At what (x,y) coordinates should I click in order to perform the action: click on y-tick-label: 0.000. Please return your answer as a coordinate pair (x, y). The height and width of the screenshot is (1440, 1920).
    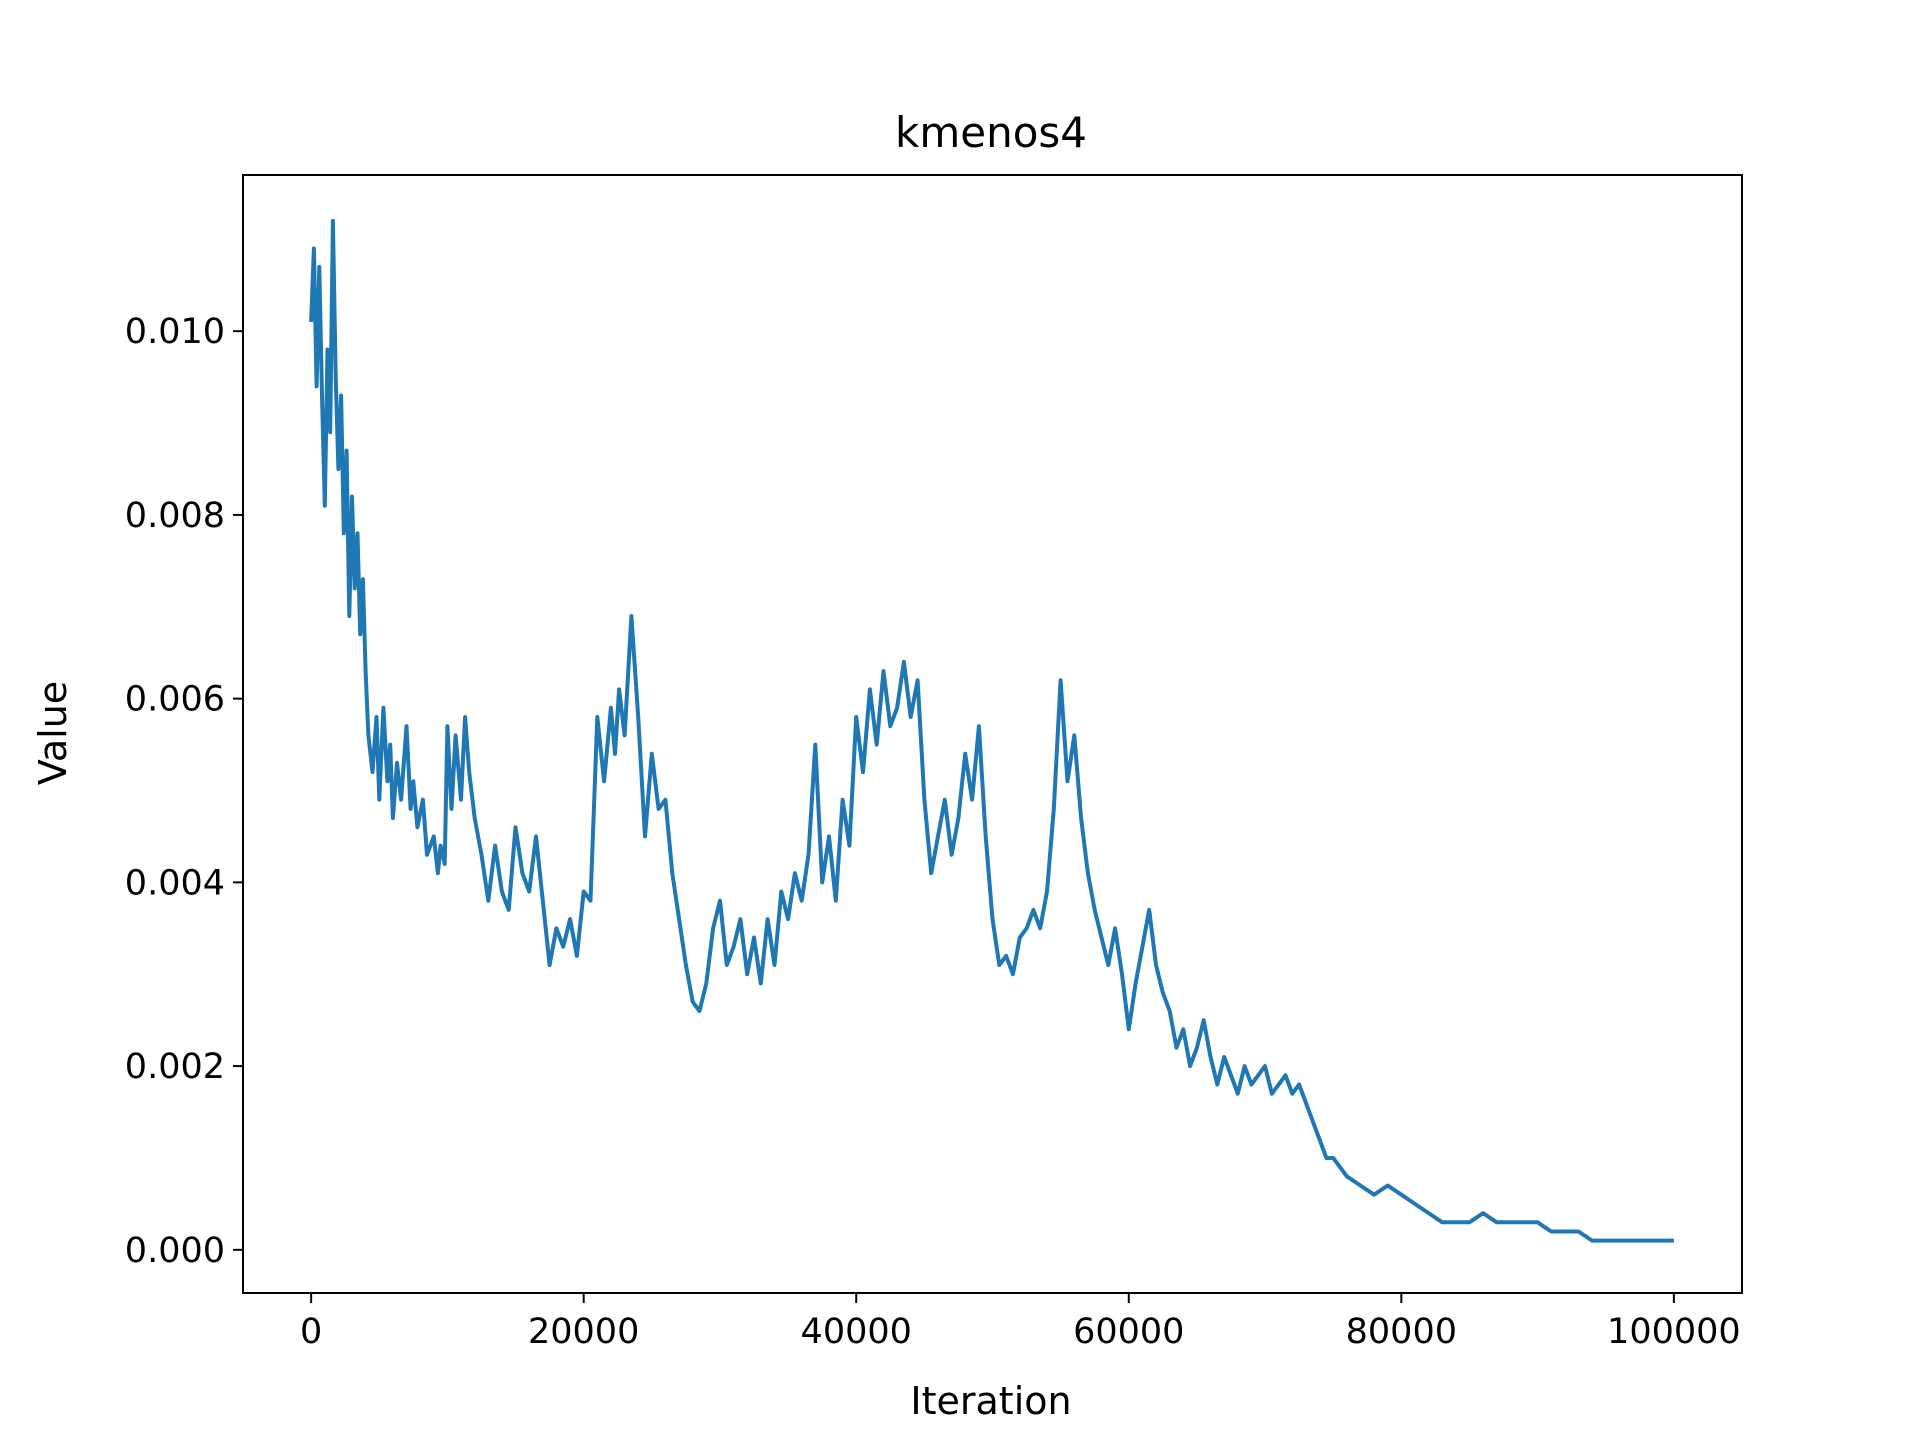
    Looking at the image, I should click on (175, 1251).